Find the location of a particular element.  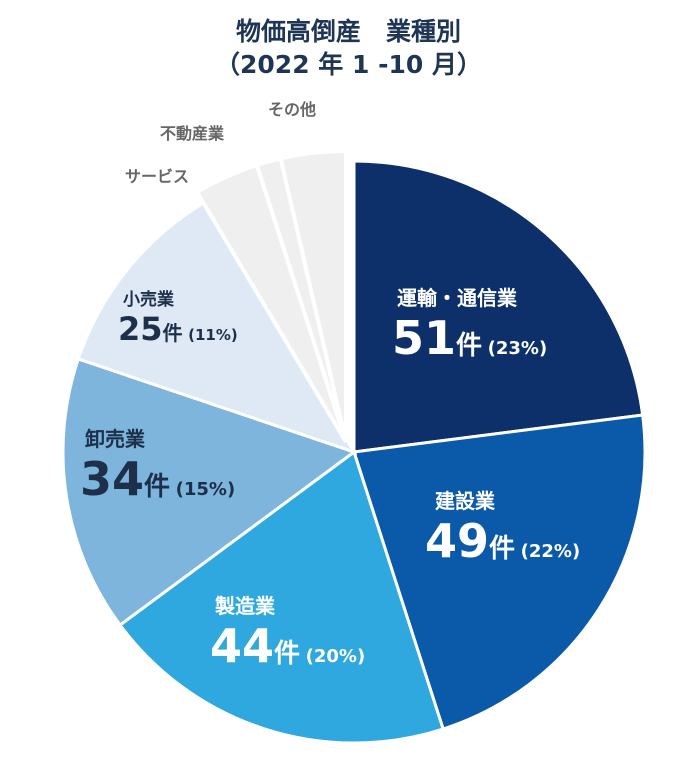

chart-title: 物価高倒産 業種別 is located at coordinates (348, 31).